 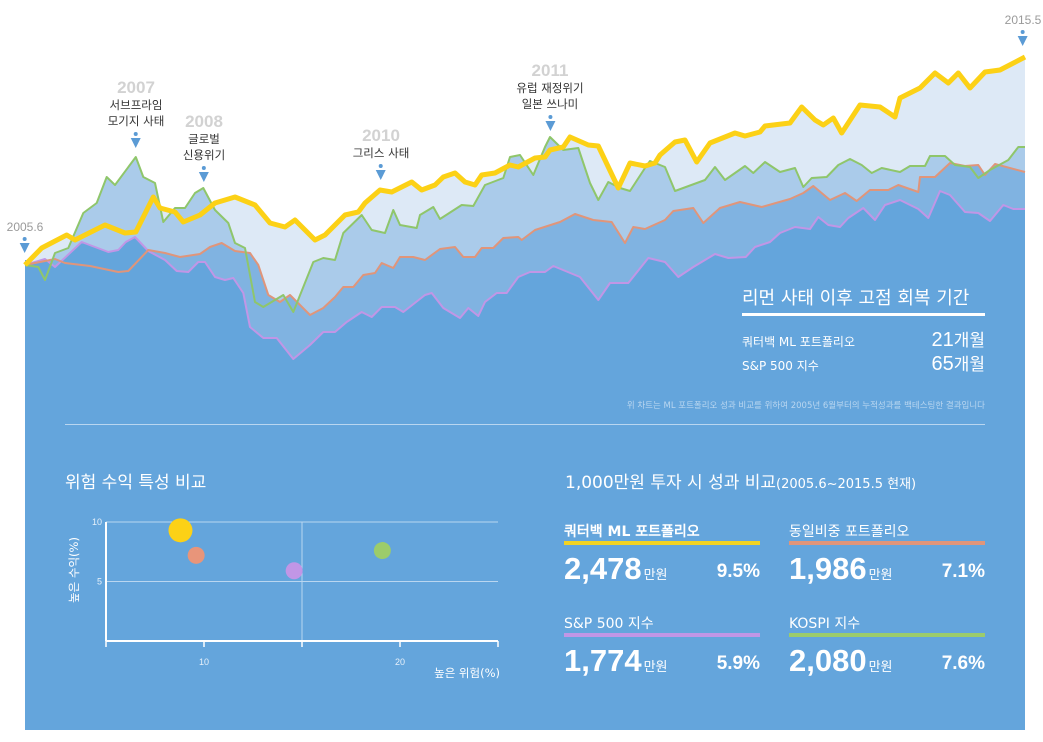 I want to click on y-axis-label: 높은 수익(%), so click(x=74, y=570).